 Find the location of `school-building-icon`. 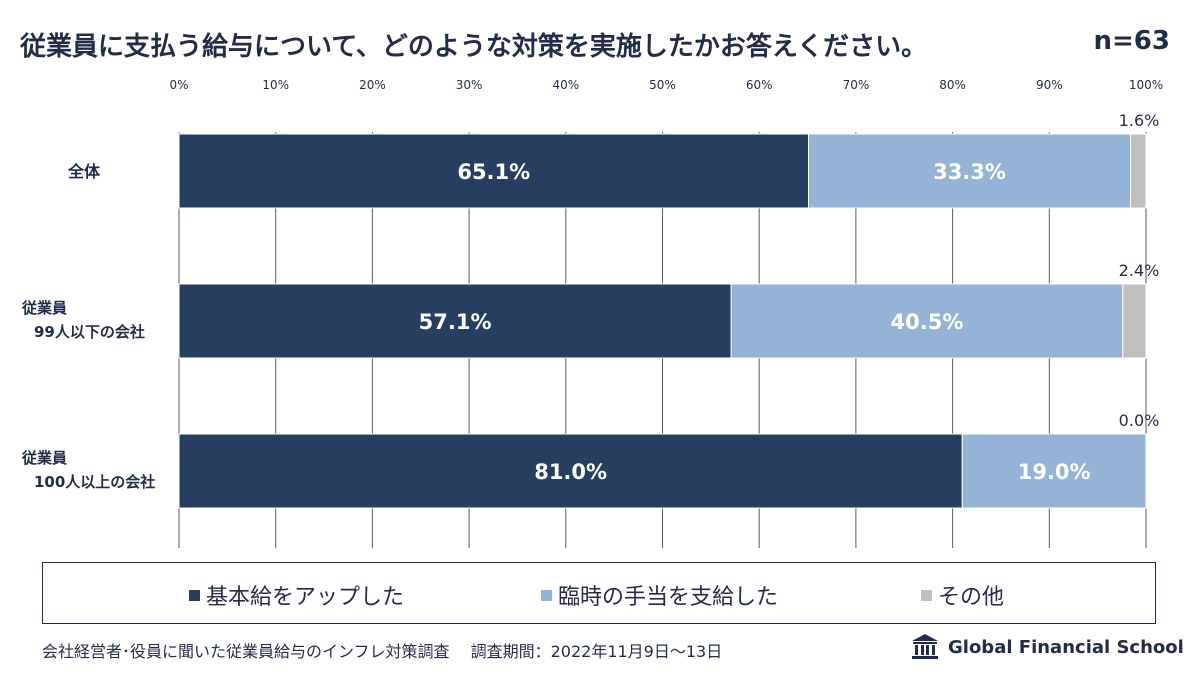

school-building-icon is located at coordinates (925, 646).